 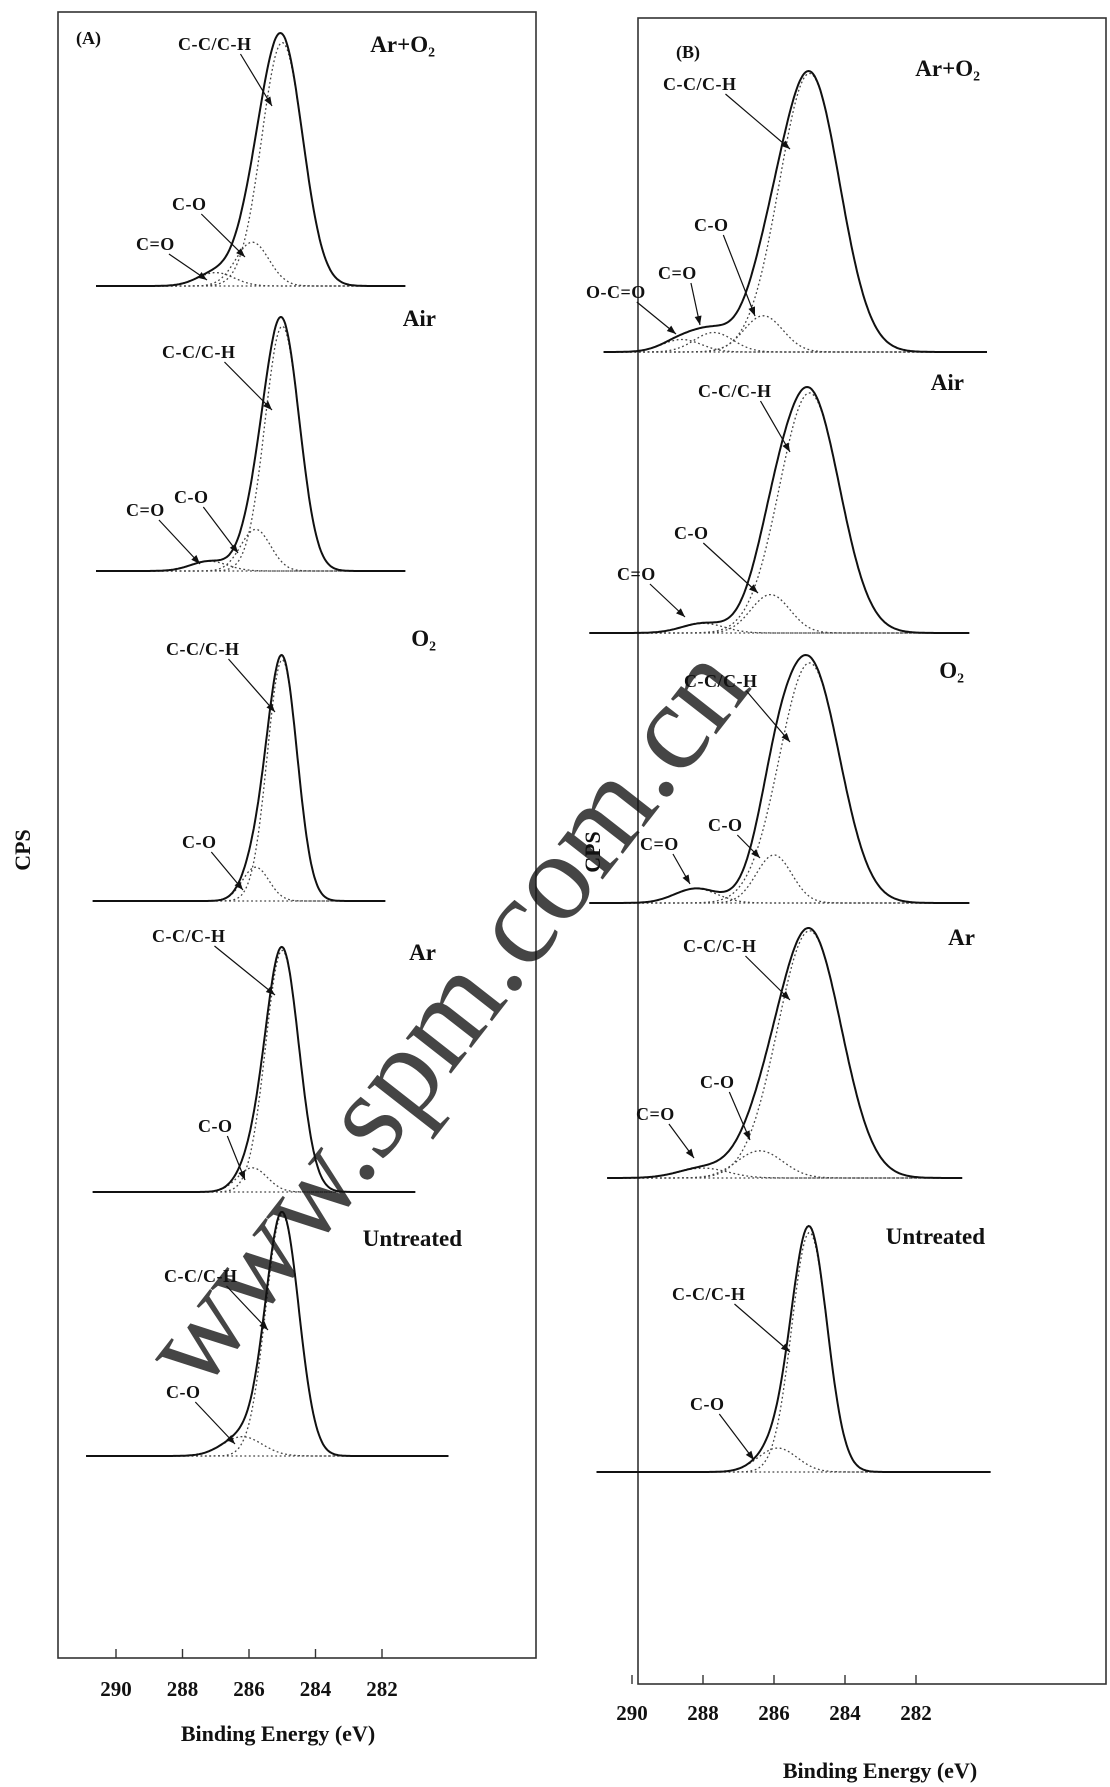 What do you see at coordinates (183, 1689) in the screenshot?
I see `x-tick-label: 288` at bounding box center [183, 1689].